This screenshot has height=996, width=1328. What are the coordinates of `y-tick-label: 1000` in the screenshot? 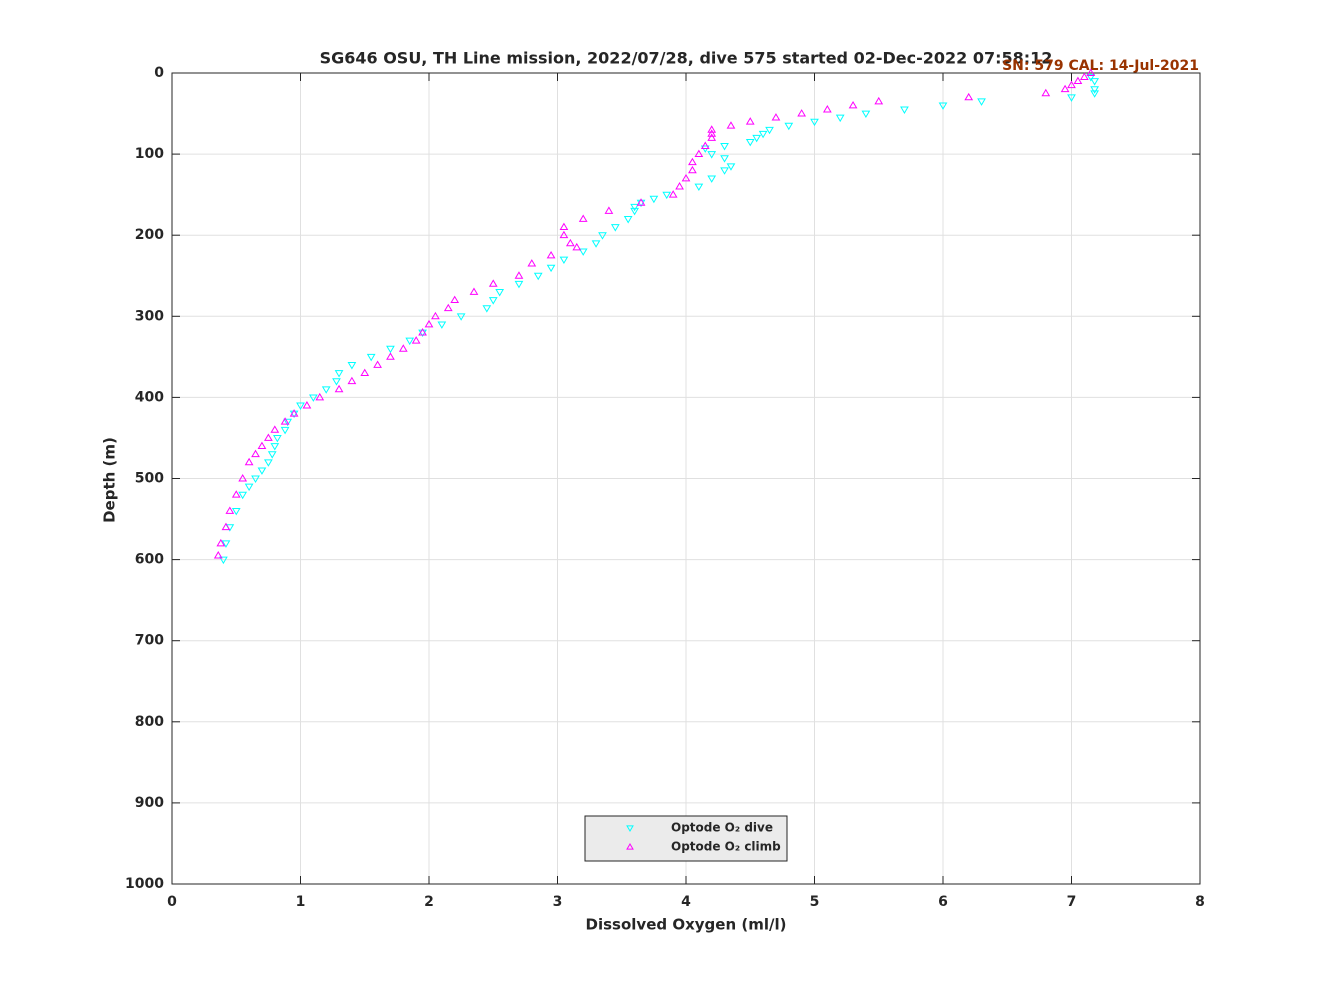 It's located at (144, 884).